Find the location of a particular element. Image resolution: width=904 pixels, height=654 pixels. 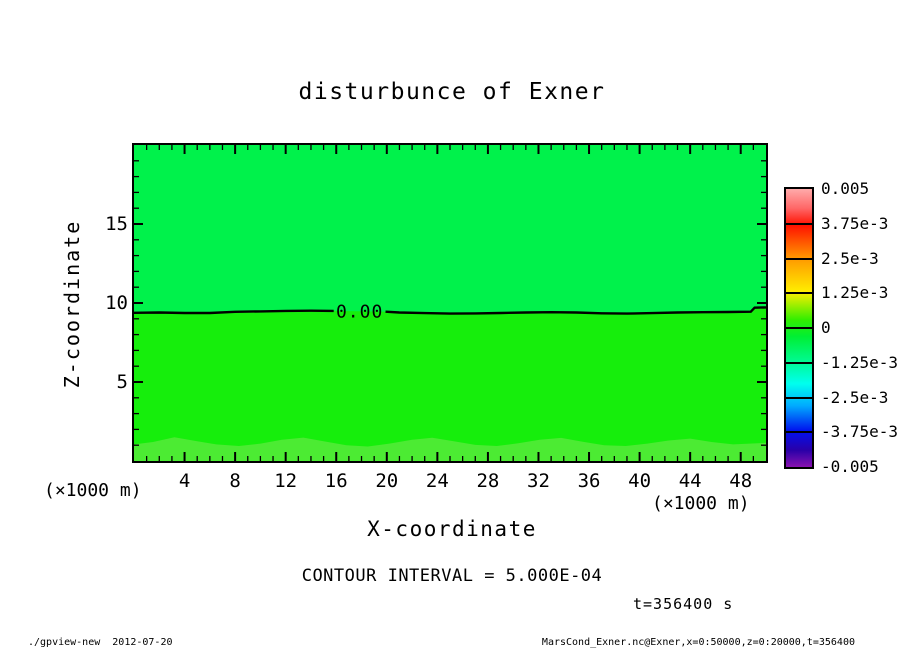

colorbar-label: 0.005 is located at coordinates (845, 188).